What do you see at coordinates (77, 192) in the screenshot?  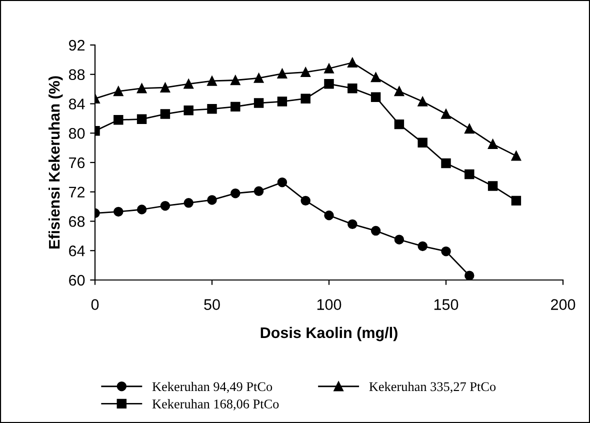 I see `y-tick-label: 72` at bounding box center [77, 192].